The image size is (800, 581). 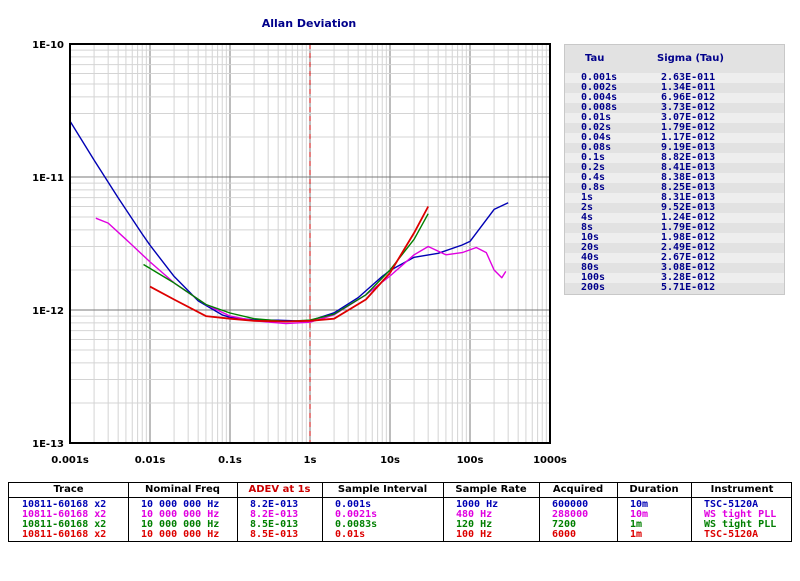 I want to click on tau-header: Tau, so click(x=595, y=58).